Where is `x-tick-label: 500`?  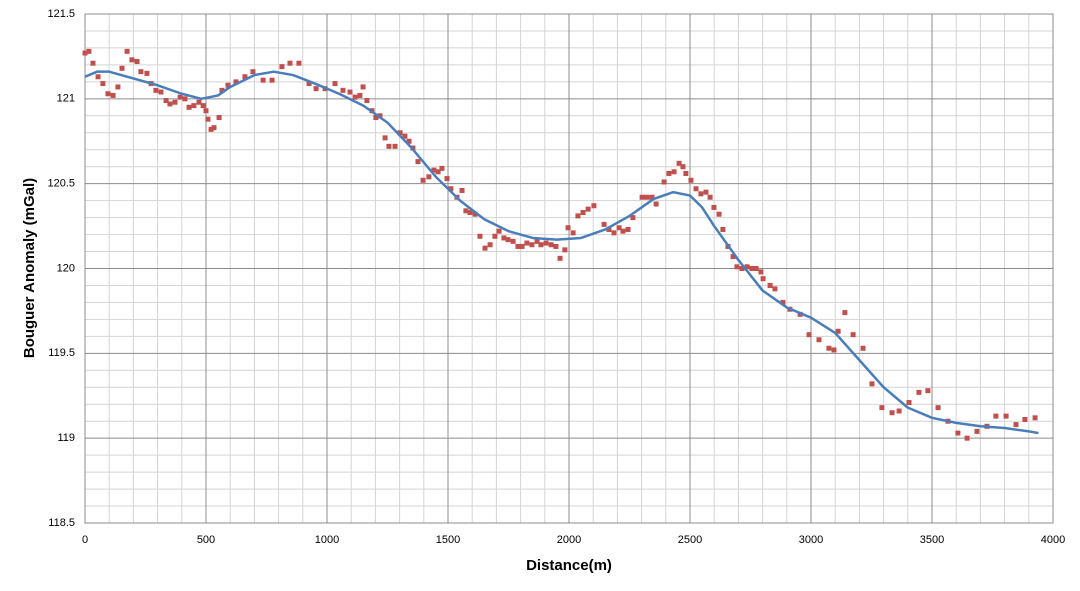
x-tick-label: 500 is located at coordinates (206, 540).